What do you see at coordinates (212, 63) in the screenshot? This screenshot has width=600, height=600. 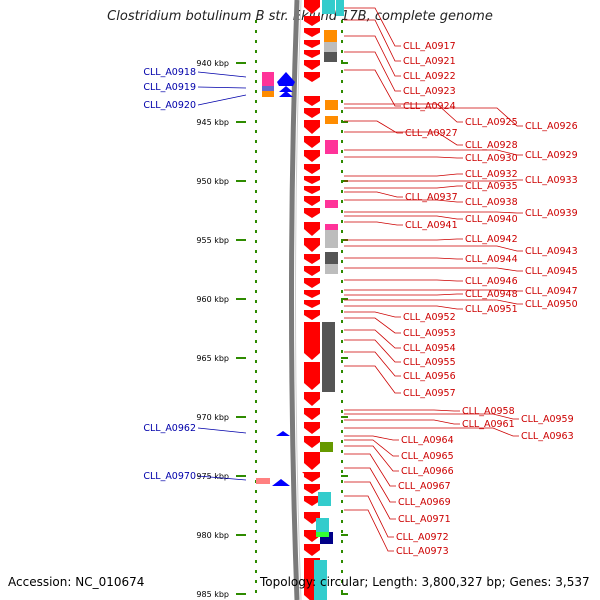 I see `tick-label: 940 kbp` at bounding box center [212, 63].